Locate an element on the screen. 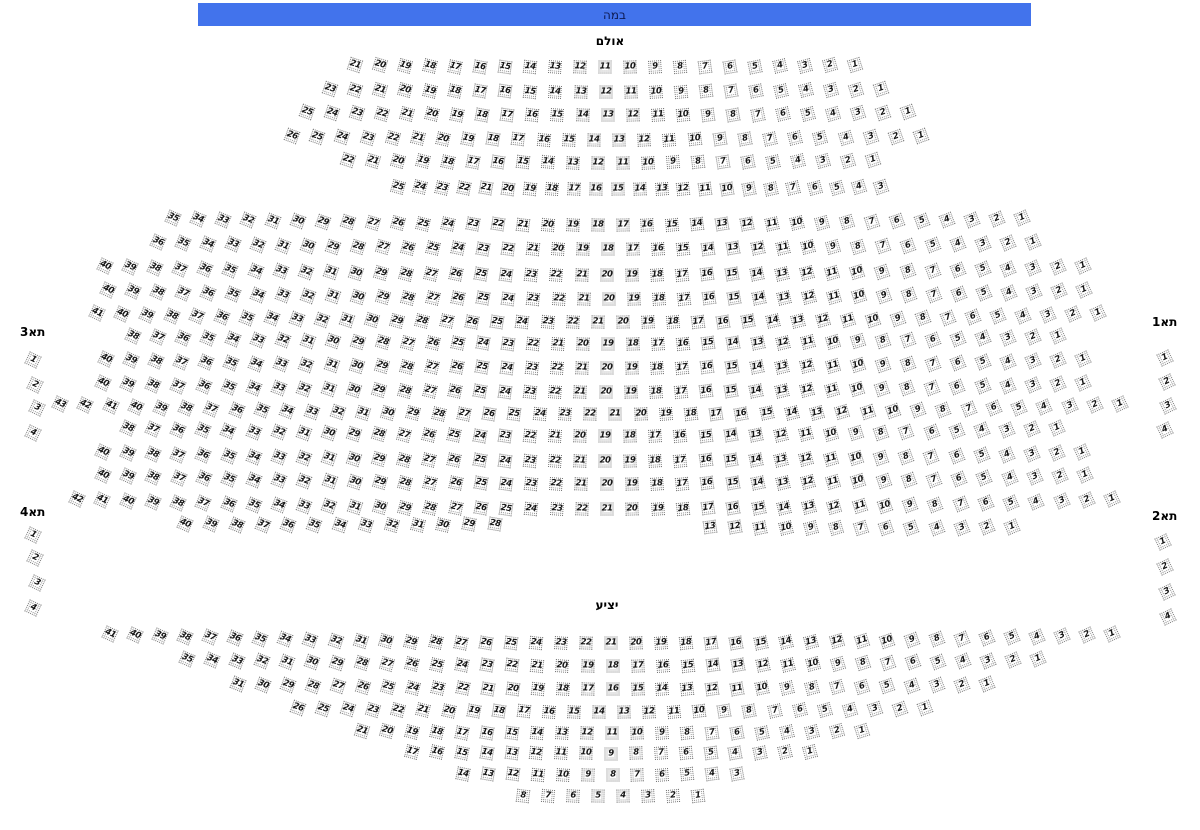 This screenshot has height=830, width=1200. hall-seat: 39 is located at coordinates (130, 267).